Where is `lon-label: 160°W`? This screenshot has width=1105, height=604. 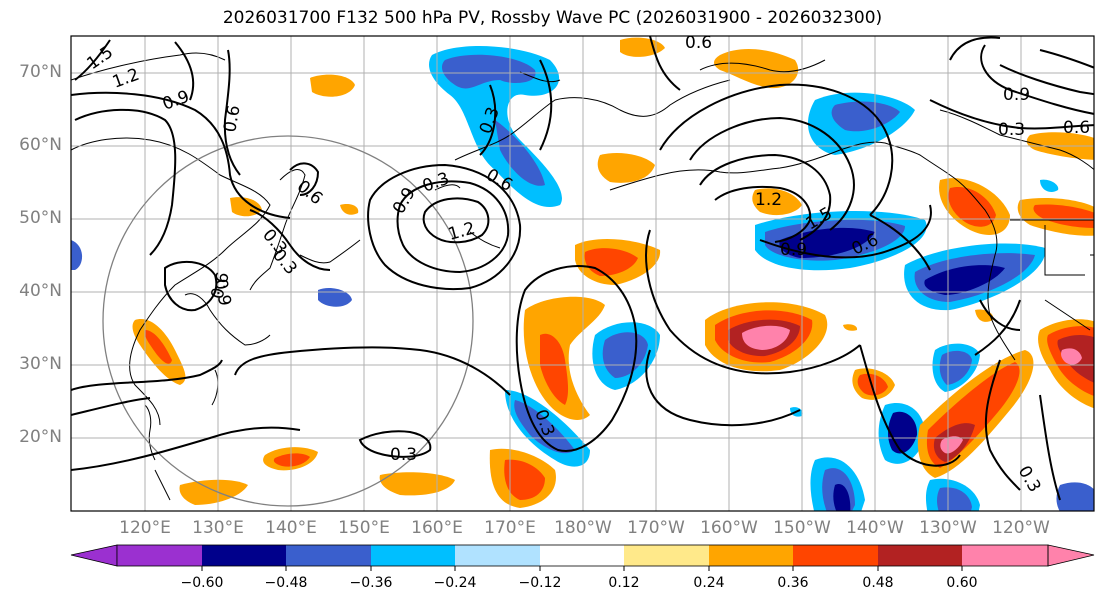
lon-label: 160°W is located at coordinates (729, 528).